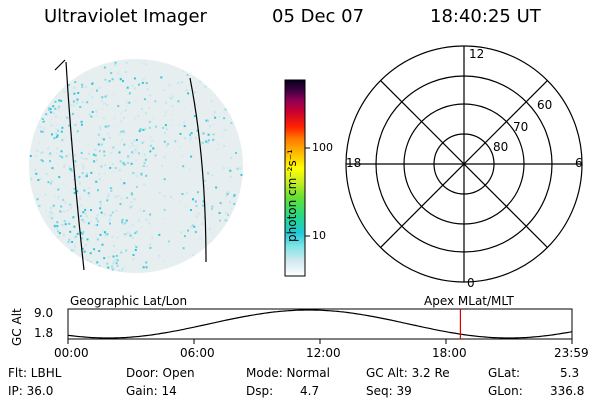 The image size is (600, 400). I want to click on mlt-label-6: 6, so click(579, 163).